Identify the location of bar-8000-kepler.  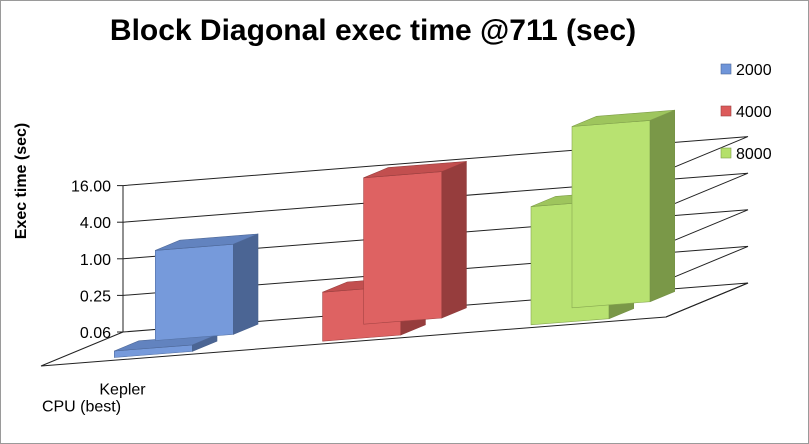
(623, 209).